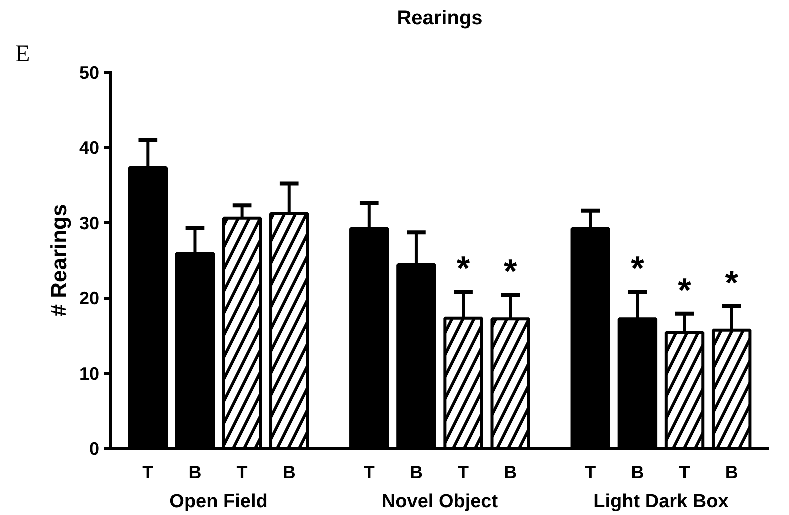 This screenshot has height=515, width=789. What do you see at coordinates (59, 260) in the screenshot?
I see `y-axis-title: # Rearings` at bounding box center [59, 260].